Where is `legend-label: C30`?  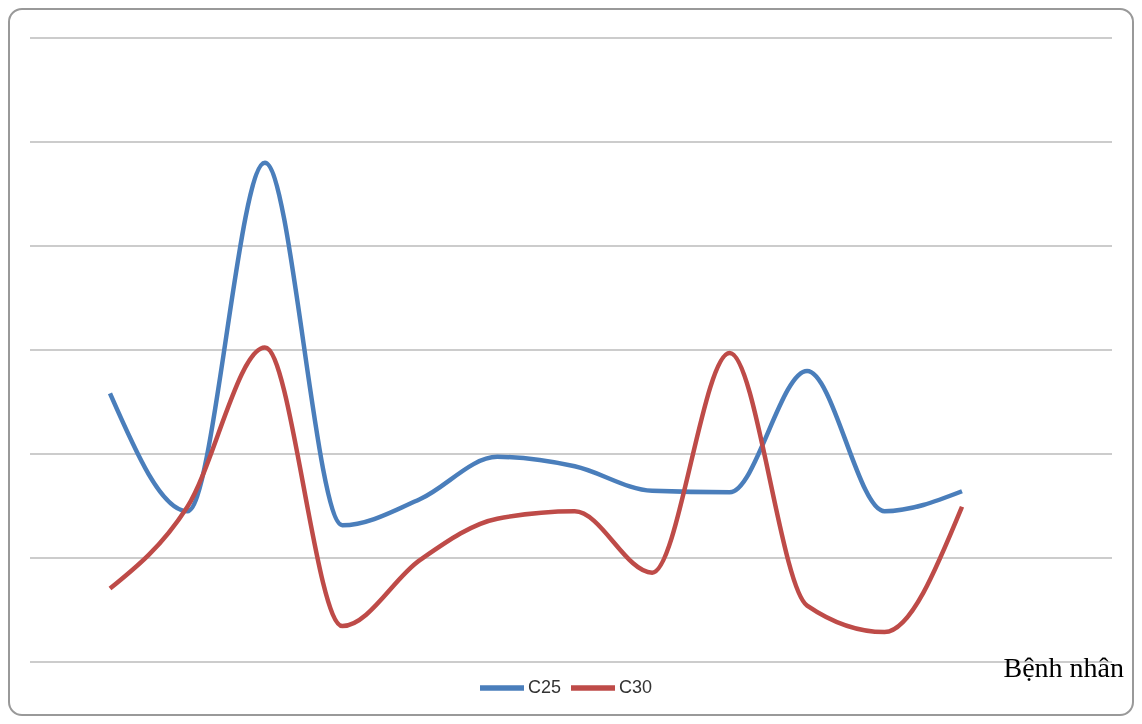
legend-label: C30 is located at coordinates (636, 686).